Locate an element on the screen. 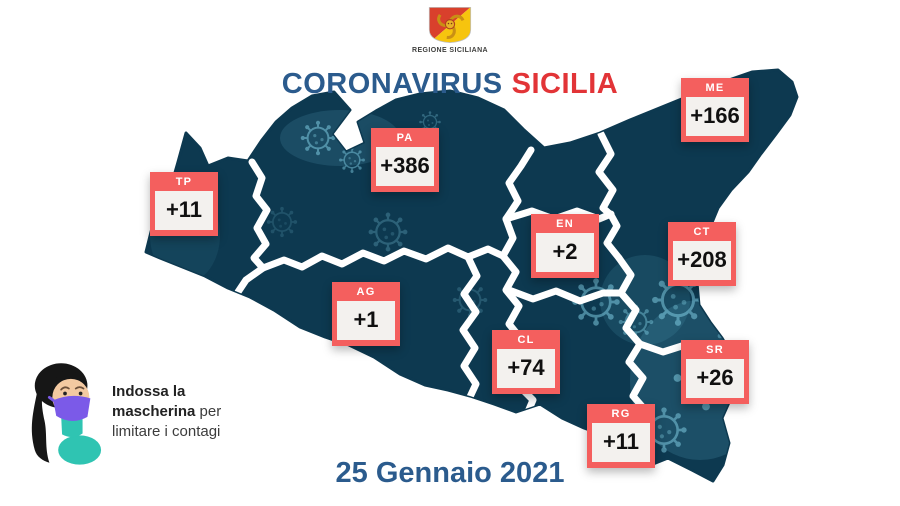 This screenshot has width=900, height=506. regione-siciliana-logo: REGIONE SICILIANA is located at coordinates (450, 29).